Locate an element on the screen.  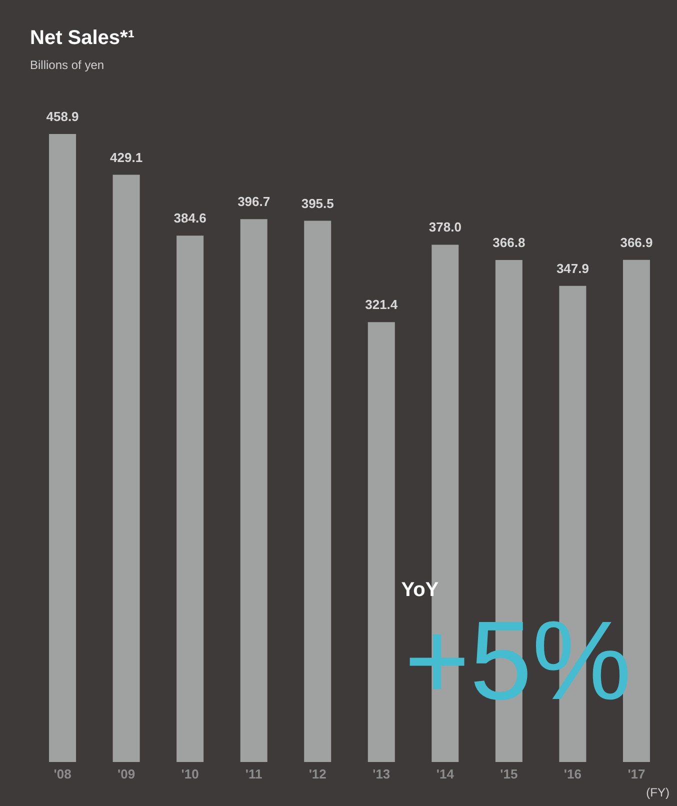
x-tick-label: '16 is located at coordinates (573, 774).